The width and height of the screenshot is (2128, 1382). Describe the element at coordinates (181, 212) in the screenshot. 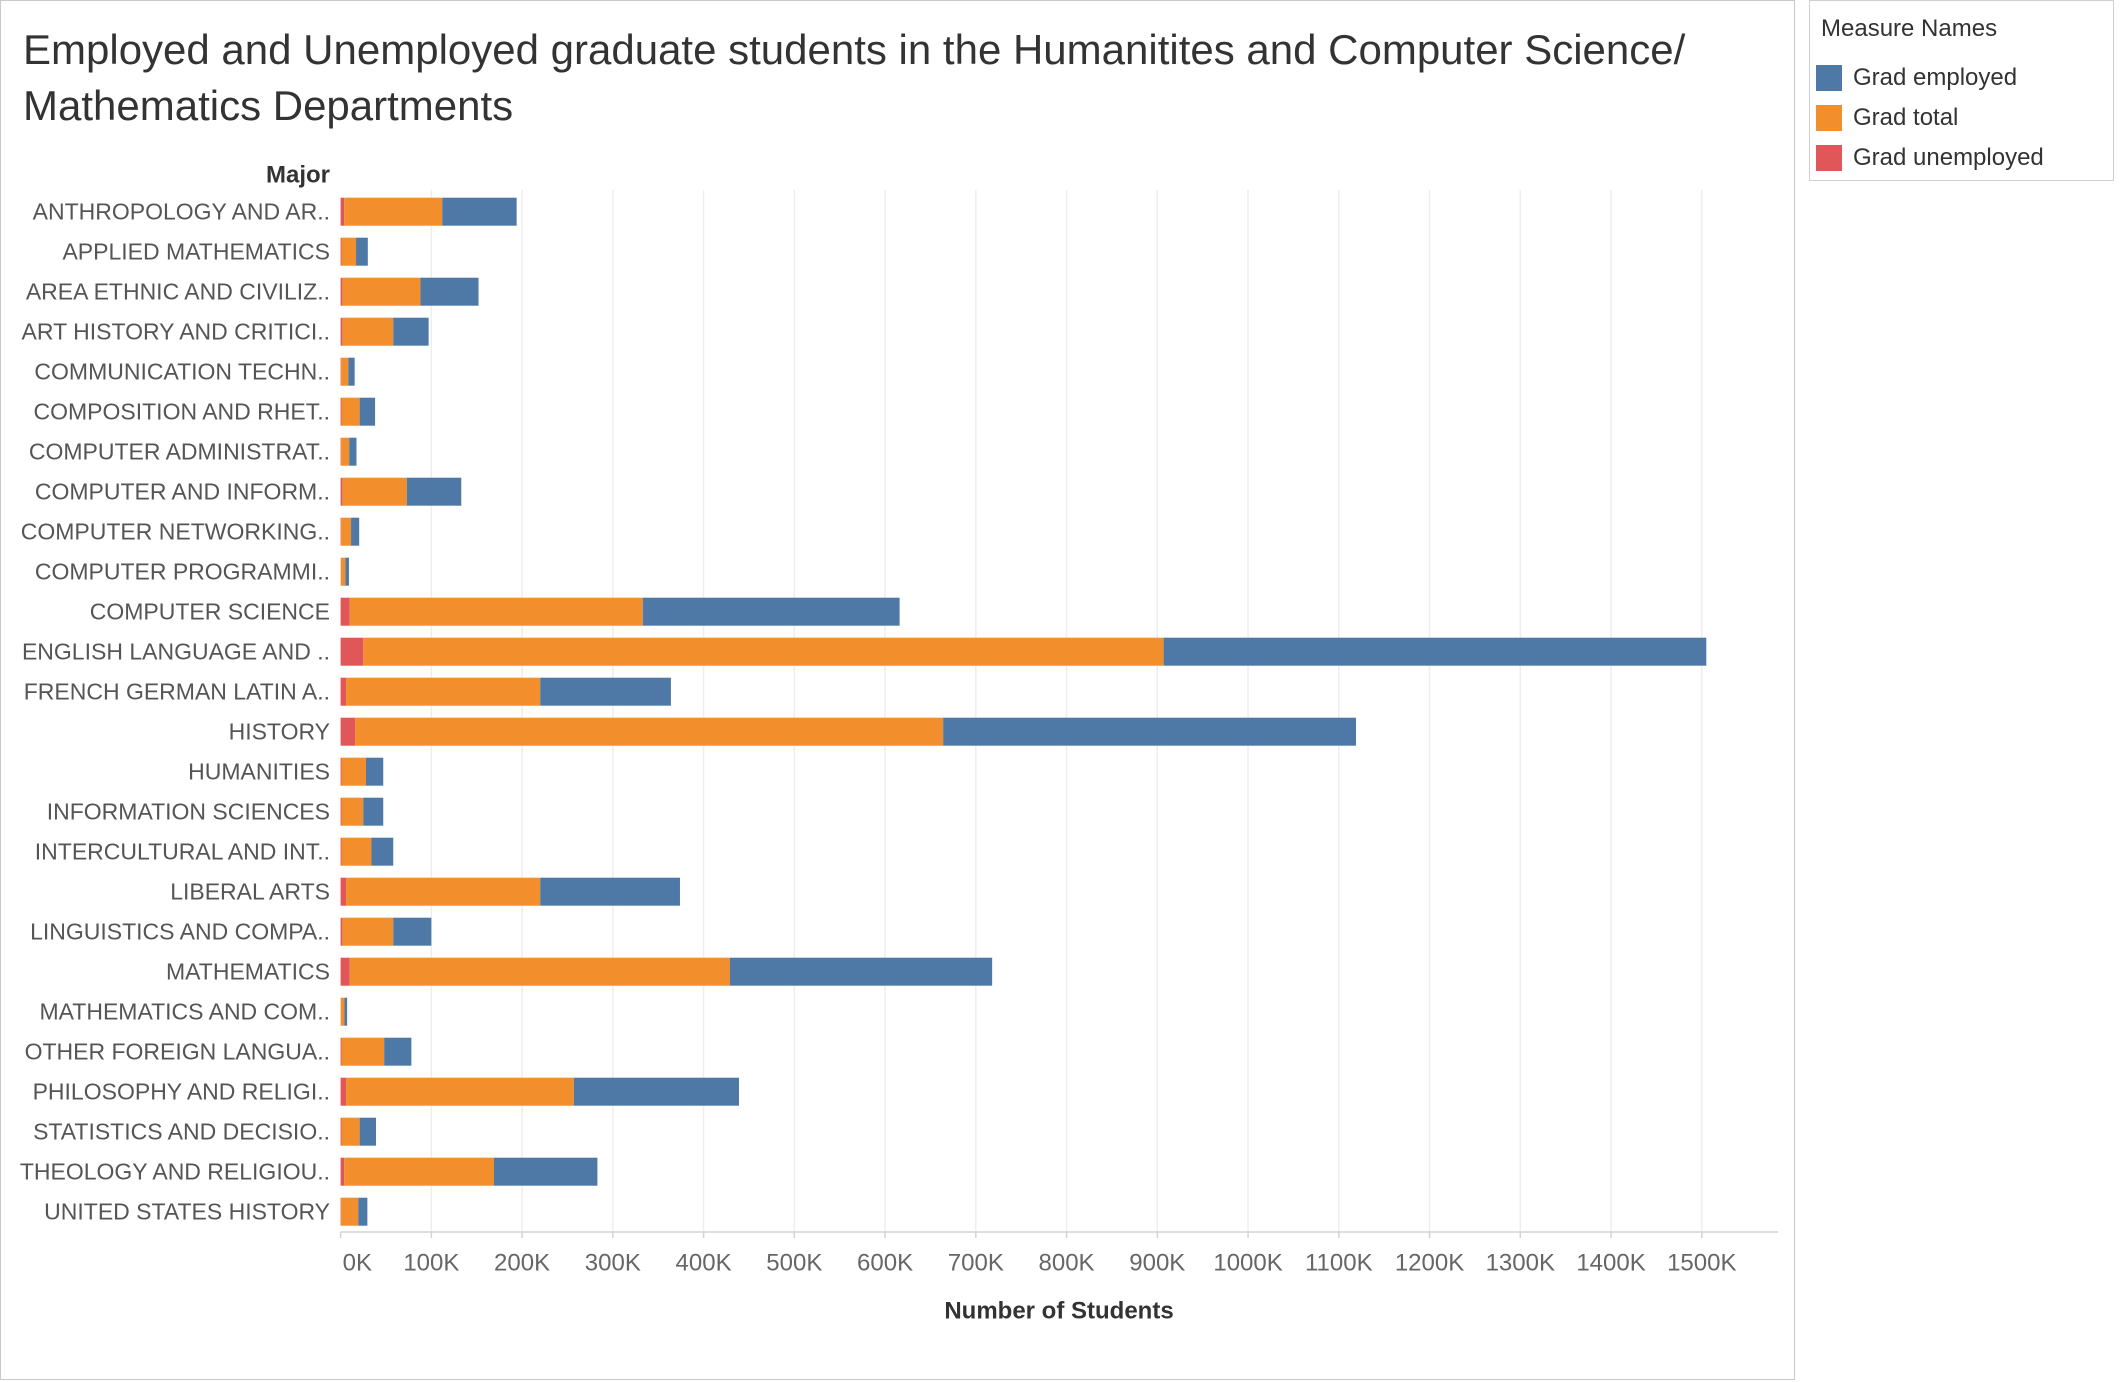

I see `category-label: ANTHROPOLOGY AND AR..` at that location.